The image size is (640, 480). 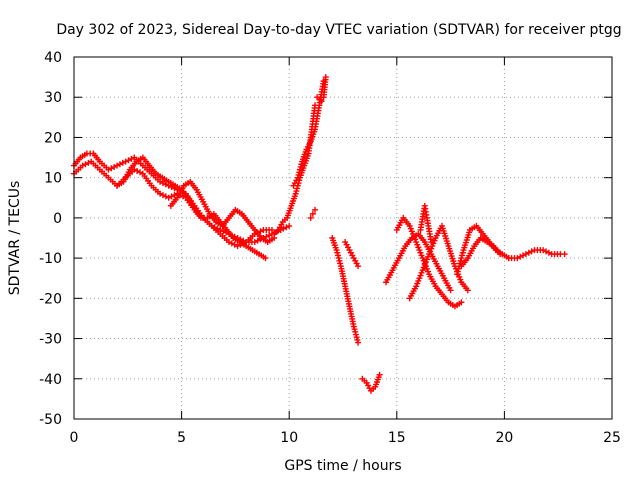 What do you see at coordinates (342, 466) in the screenshot?
I see `x-axis-label: GPS time / hours` at bounding box center [342, 466].